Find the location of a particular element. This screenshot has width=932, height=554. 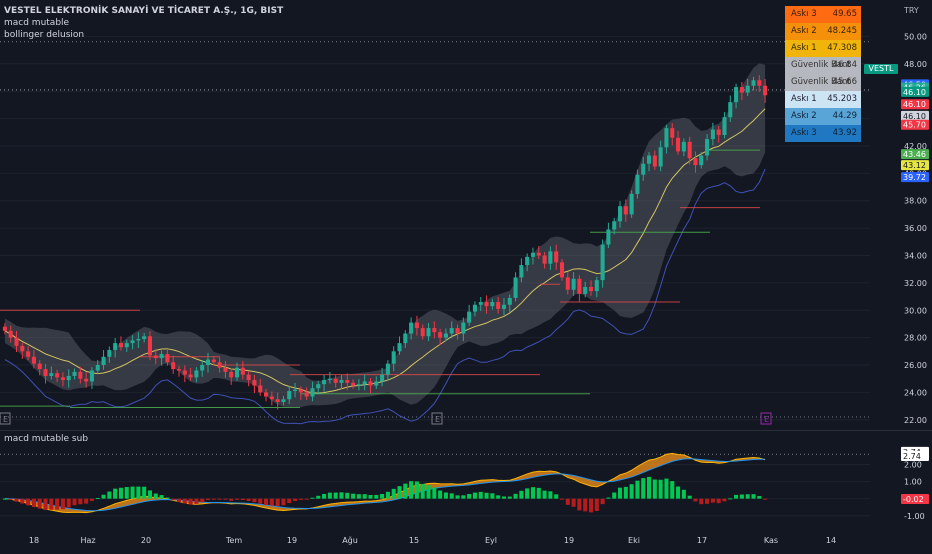

indicator-label-macd: macd mutable is located at coordinates (37, 23).